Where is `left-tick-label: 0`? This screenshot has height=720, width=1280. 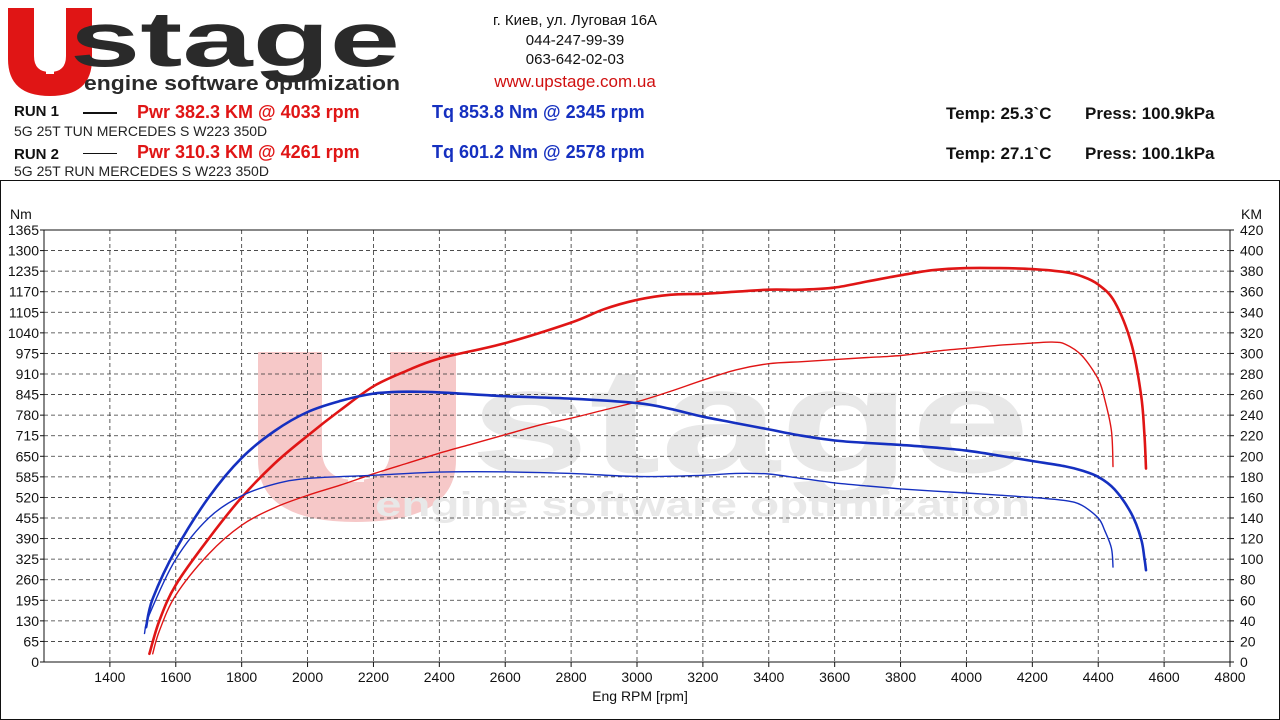
left-tick-label: 0 is located at coordinates (35, 662).